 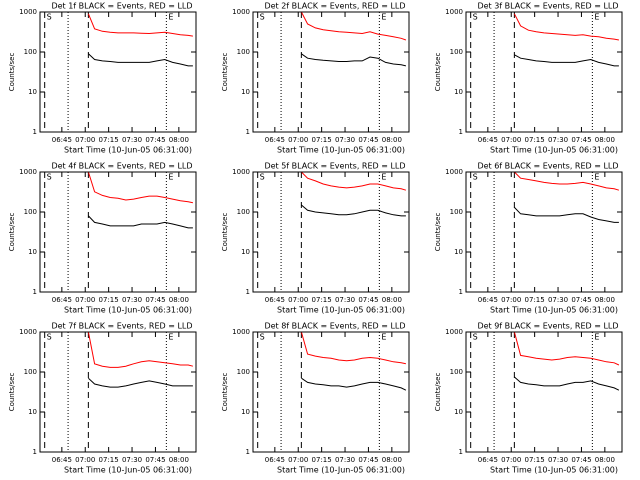 I want to click on chart-title: Det 6f BLACK = Events, RED = LLD, so click(x=547, y=166).